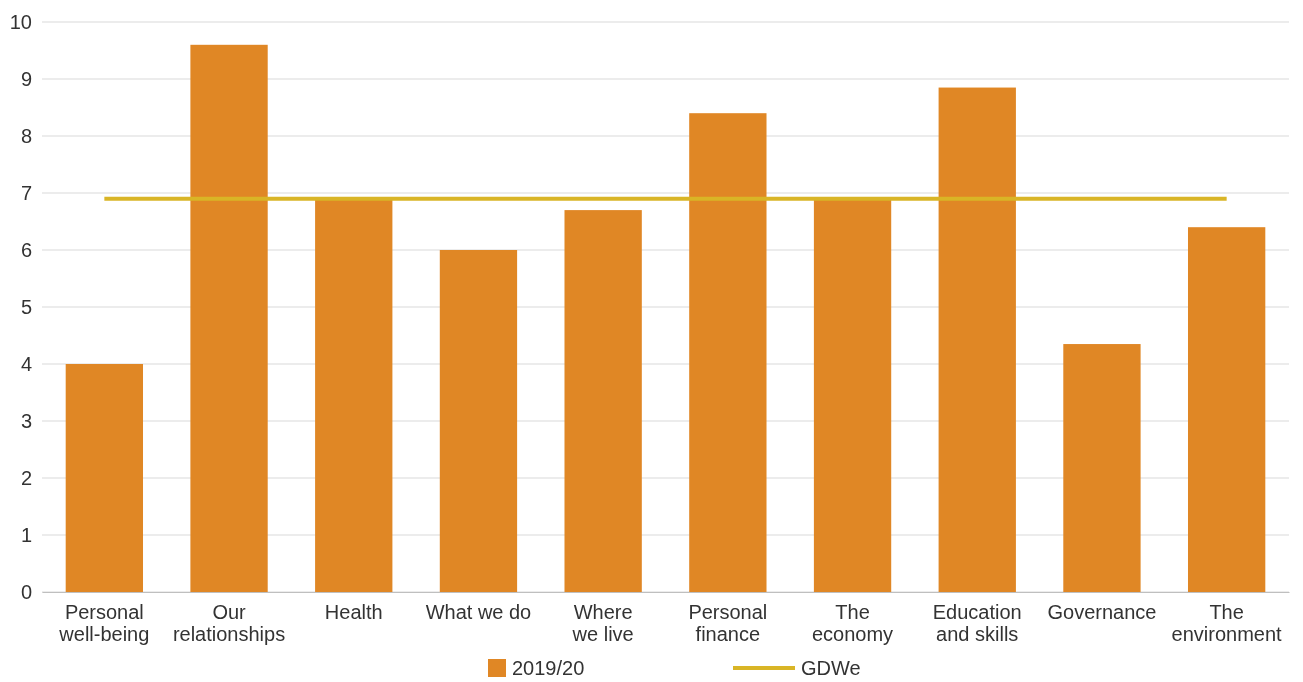  What do you see at coordinates (977, 623) in the screenshot?
I see `x-tick-label: Education and skills` at bounding box center [977, 623].